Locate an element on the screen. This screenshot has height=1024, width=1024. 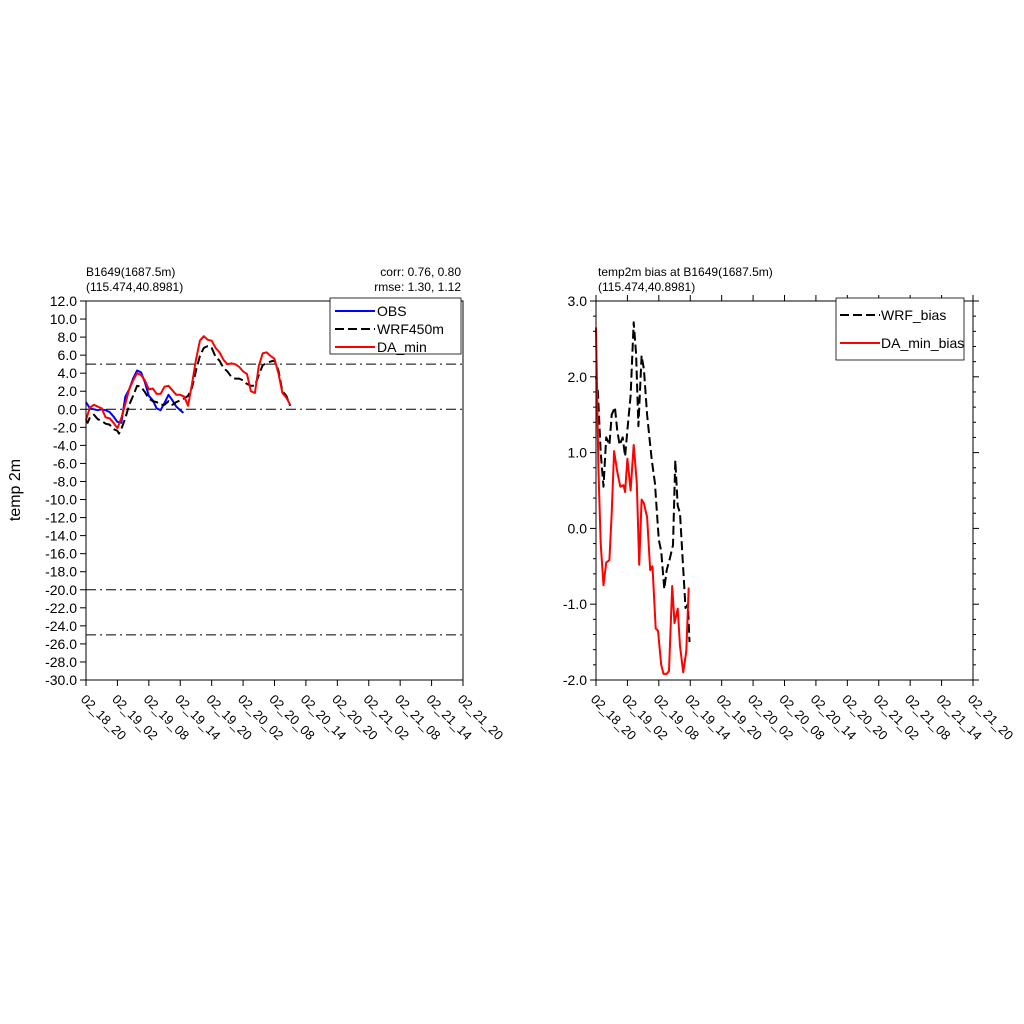
y-tick-label: 4.0 is located at coordinates (68, 373).